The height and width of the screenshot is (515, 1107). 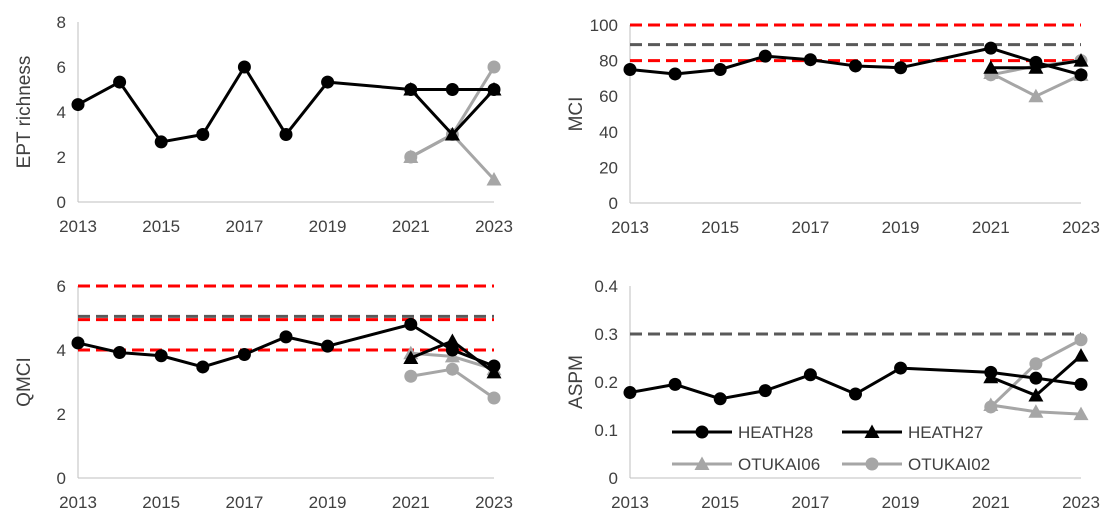 I want to click on y-tick-label: 0.1, so click(x=606, y=430).